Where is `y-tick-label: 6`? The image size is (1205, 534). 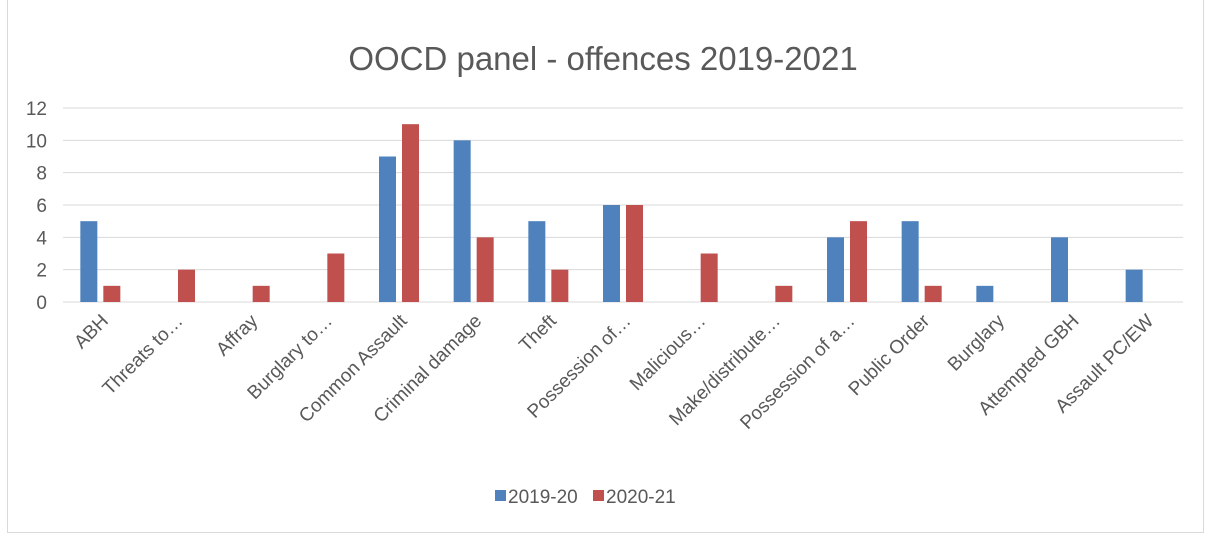
y-tick-label: 6 is located at coordinates (41, 206).